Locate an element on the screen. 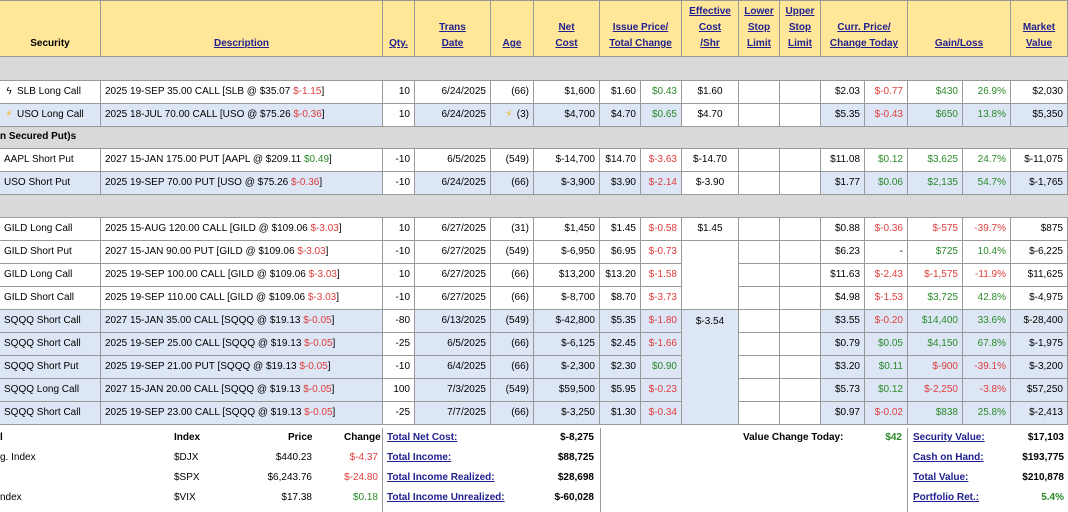 The image size is (1068, 512). header-curr-price: Curr. Price/Change Today is located at coordinates (864, 28).